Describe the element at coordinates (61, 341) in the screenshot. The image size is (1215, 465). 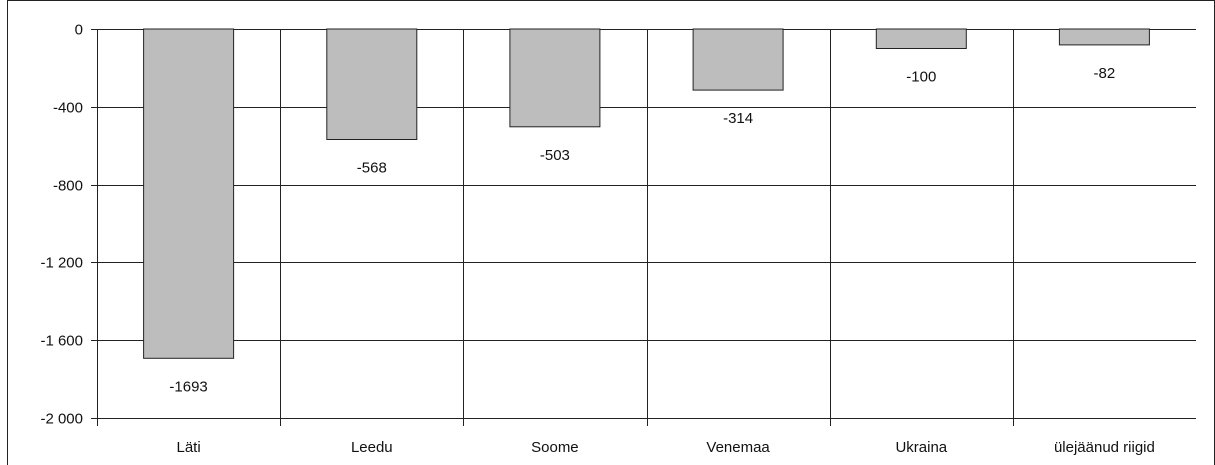
I see `y-tick-label: -1 600` at that location.